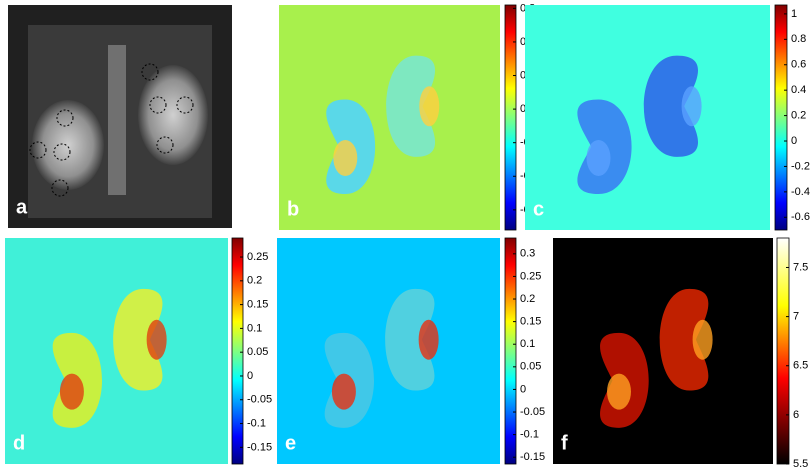 This screenshot has height=472, width=812. What do you see at coordinates (800, 267) in the screenshot?
I see `tick-label: 7.5` at bounding box center [800, 267].